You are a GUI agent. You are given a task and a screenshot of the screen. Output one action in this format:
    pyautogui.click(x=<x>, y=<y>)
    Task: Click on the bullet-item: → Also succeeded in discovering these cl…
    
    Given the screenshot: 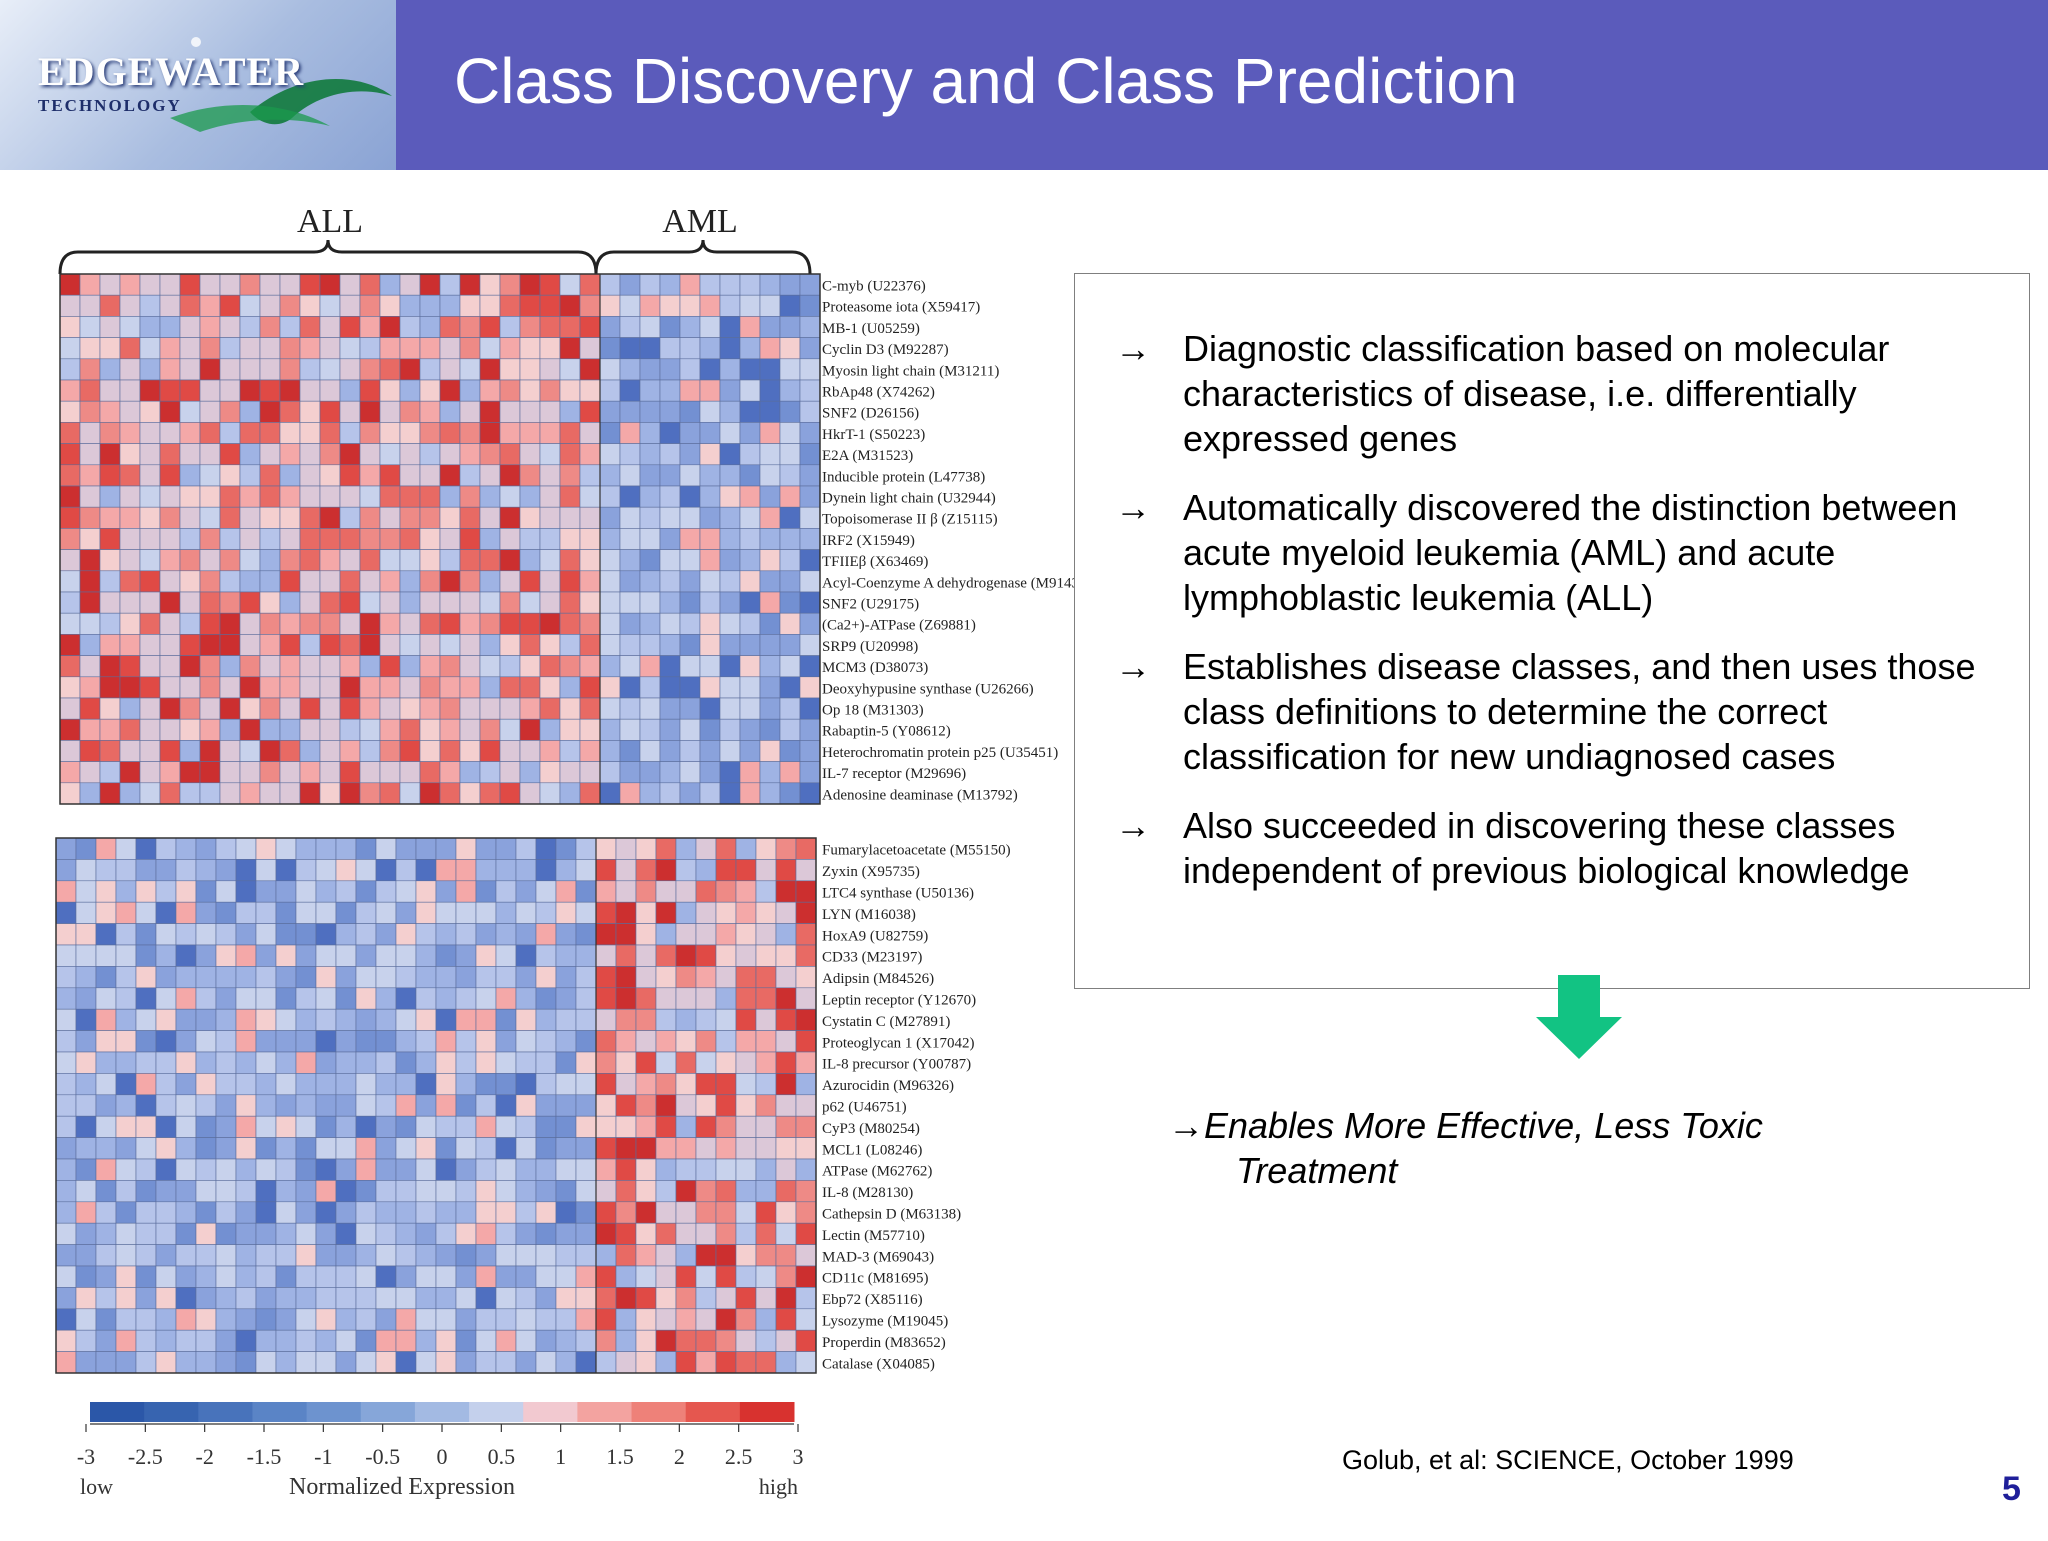 What is the action you would take?
    pyautogui.click(x=1555, y=848)
    